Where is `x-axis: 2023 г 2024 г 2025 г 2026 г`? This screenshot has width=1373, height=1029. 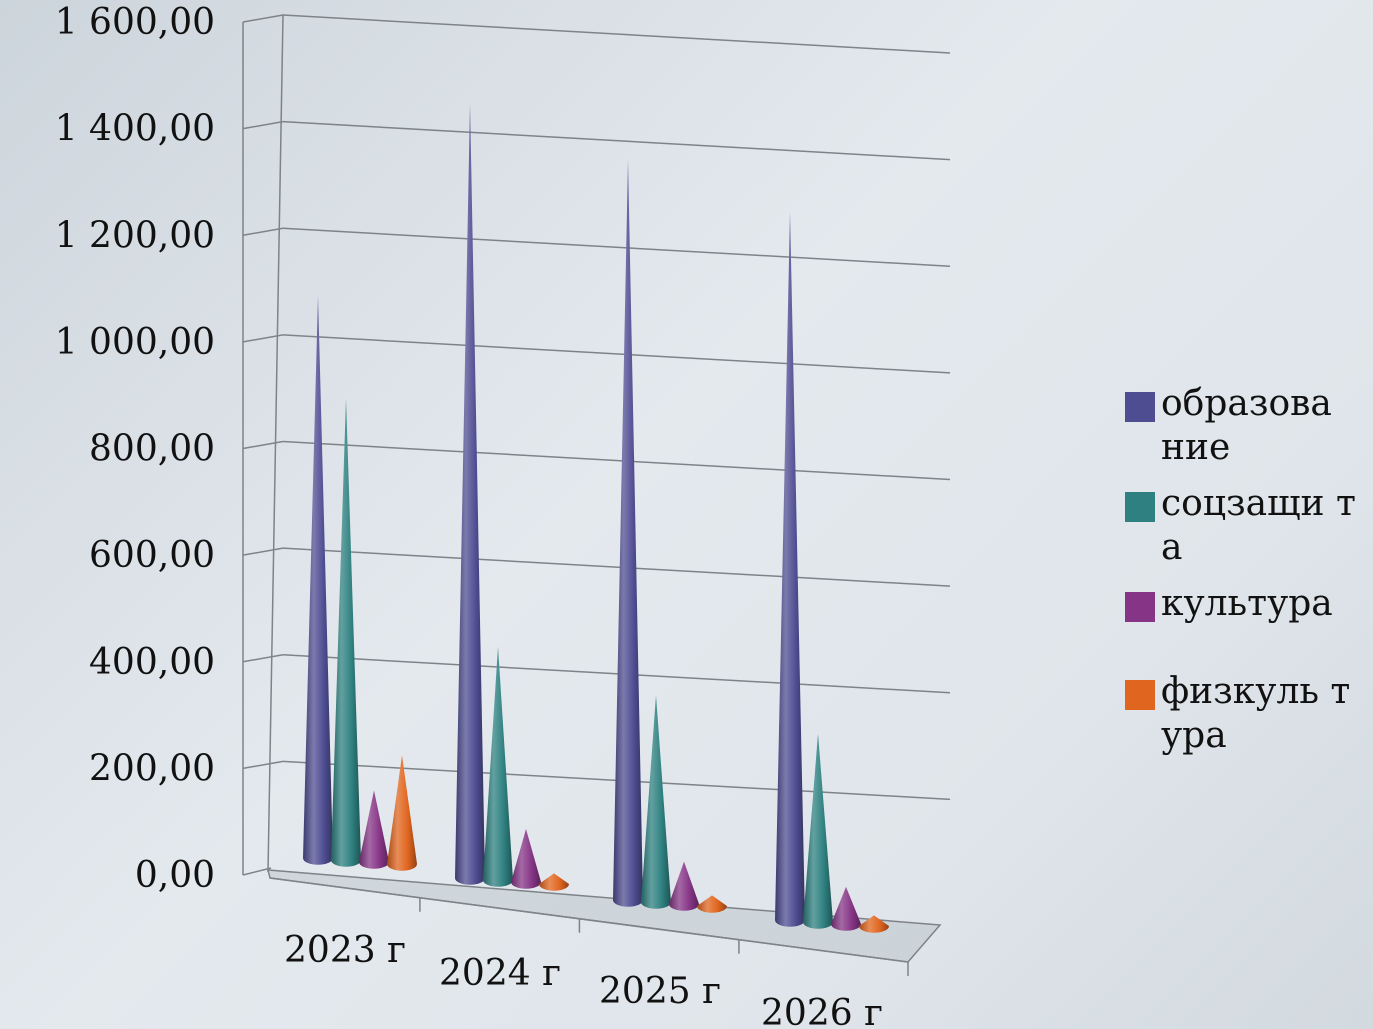 x-axis: 2023 г 2024 г 2025 г 2026 г is located at coordinates (596, 963).